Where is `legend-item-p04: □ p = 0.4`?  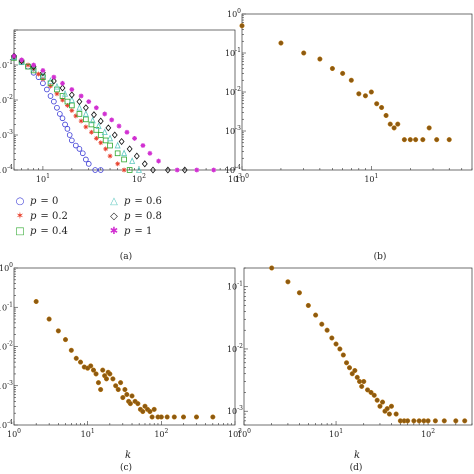
legend-item-p04: □ p = 0.4 is located at coordinates (41, 231).